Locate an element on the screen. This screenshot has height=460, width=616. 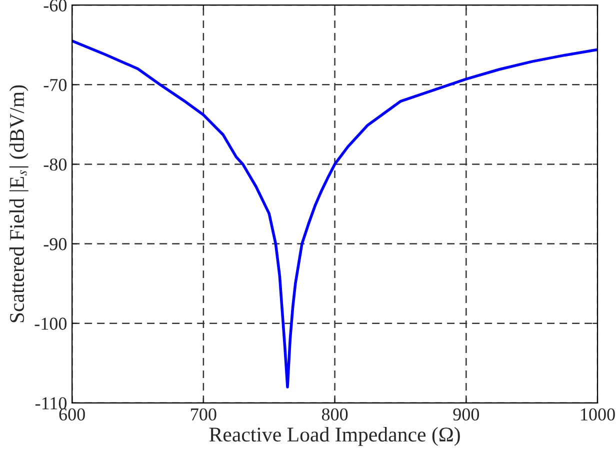
y-axis-title: Scattered Field |E$_{s}$| (dBV/m) is located at coordinates (18, 203).